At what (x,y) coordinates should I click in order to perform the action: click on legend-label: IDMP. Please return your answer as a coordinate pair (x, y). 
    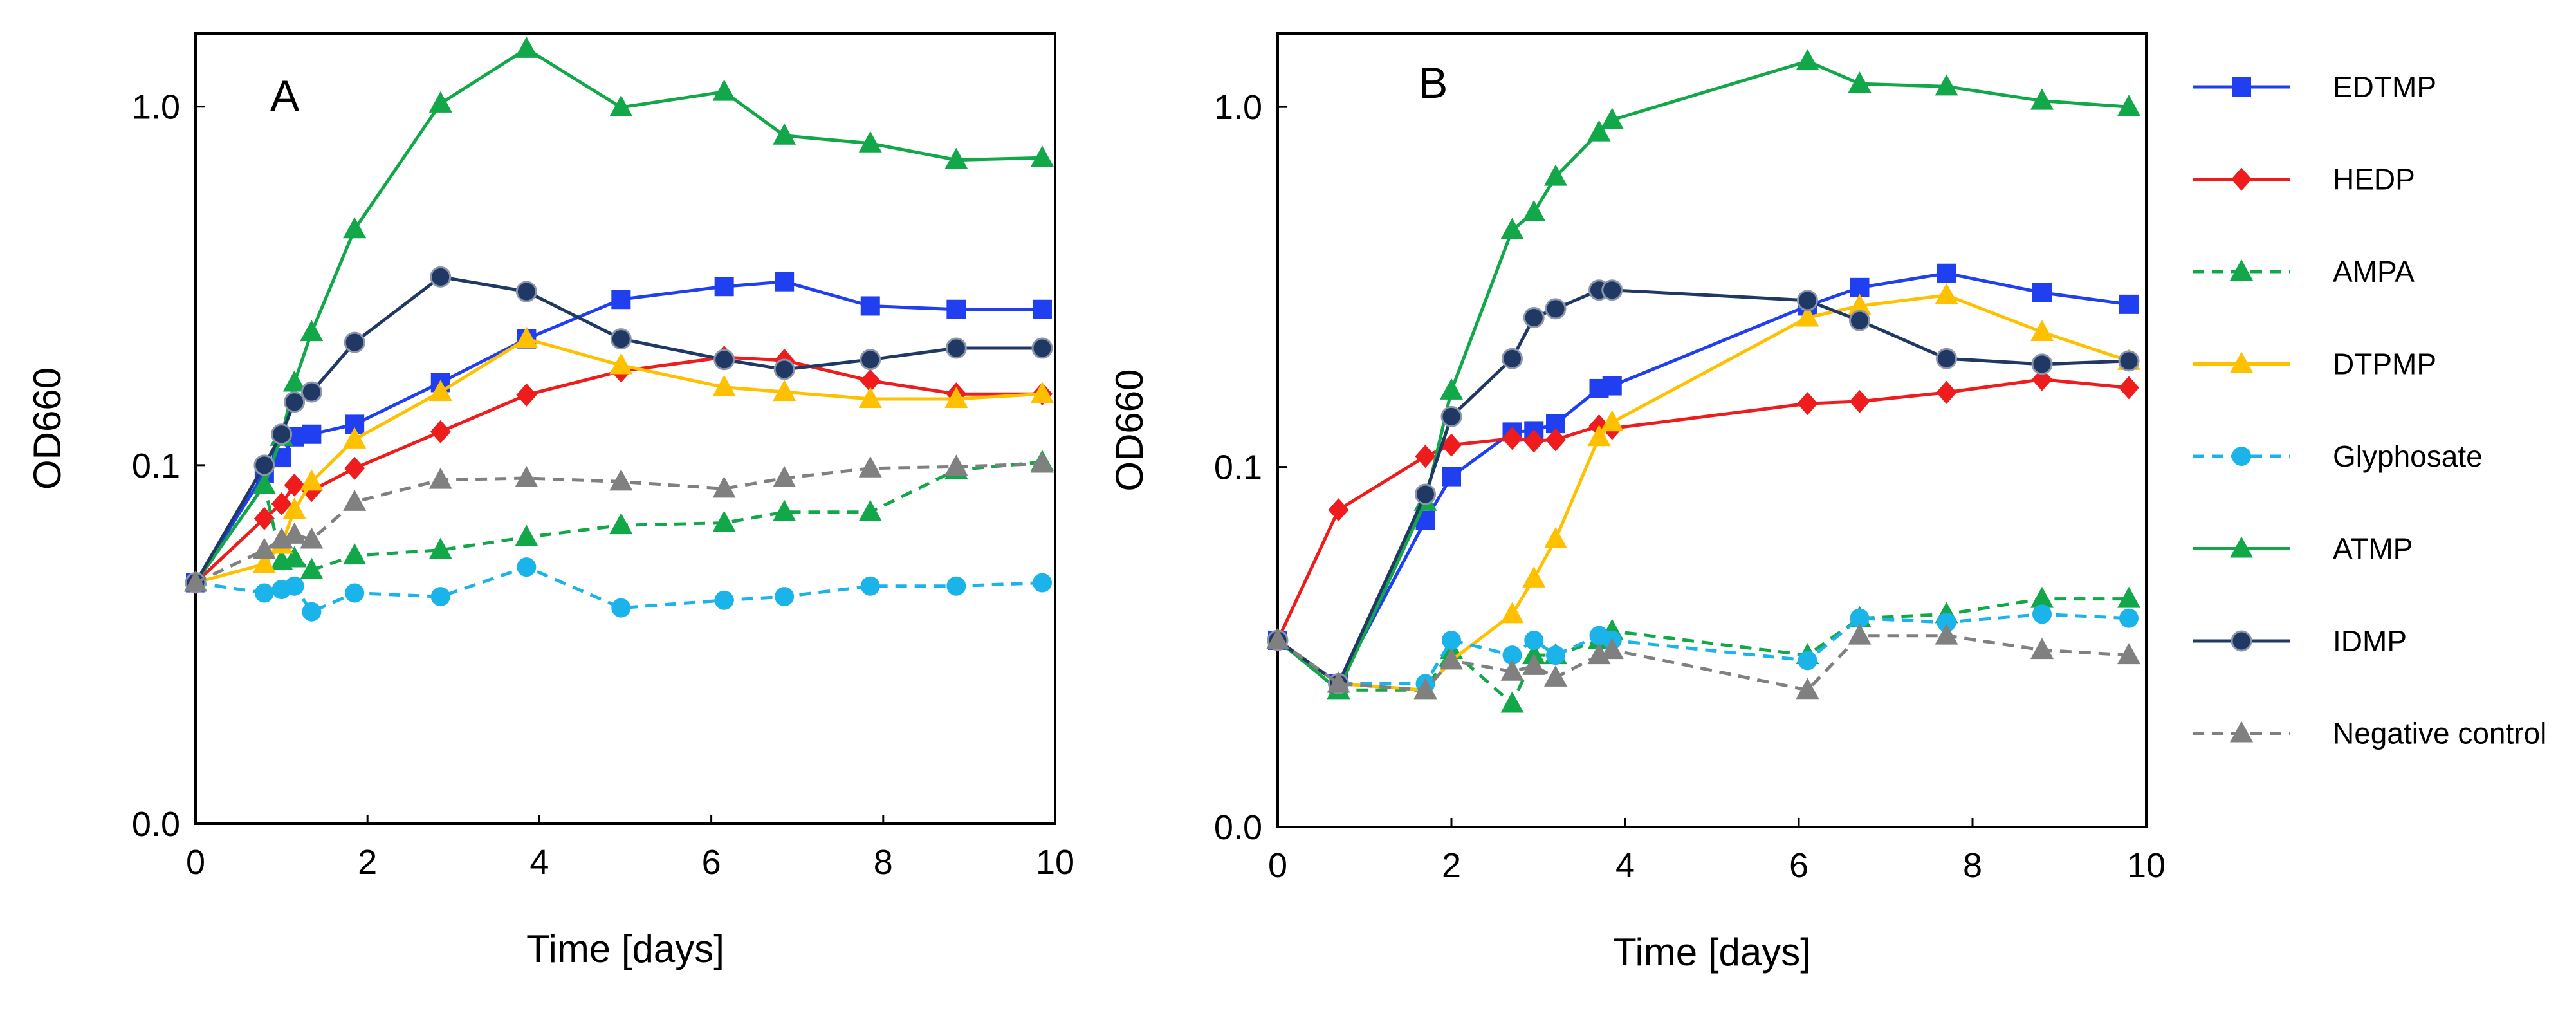
    Looking at the image, I should click on (2370, 641).